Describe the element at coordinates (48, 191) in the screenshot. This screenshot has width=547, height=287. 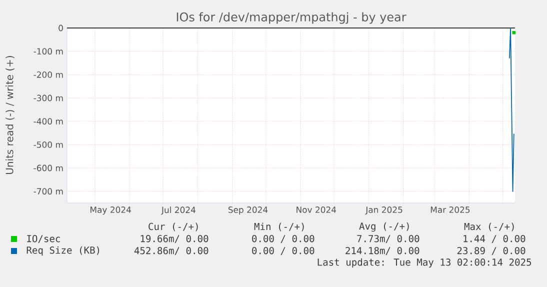
I see `y-tick-label: -700 m` at that location.